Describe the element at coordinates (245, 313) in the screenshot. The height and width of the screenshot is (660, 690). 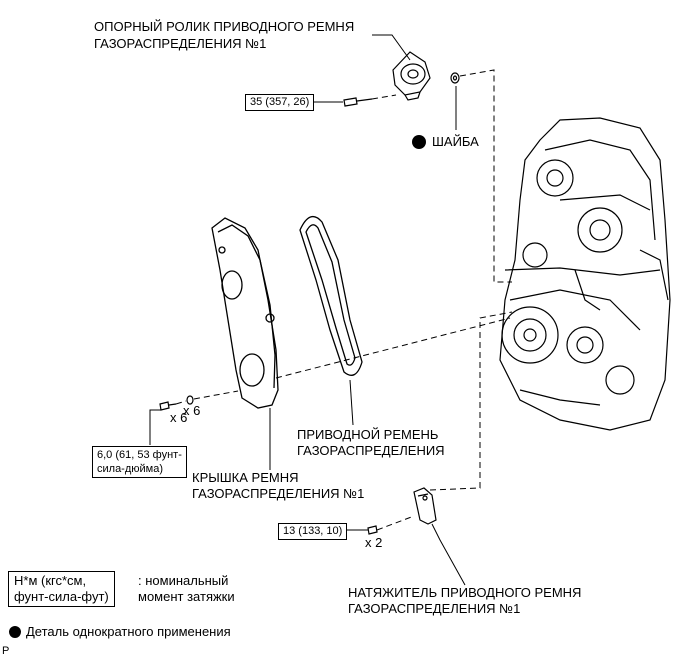
I see `timing-belt-cover` at that location.